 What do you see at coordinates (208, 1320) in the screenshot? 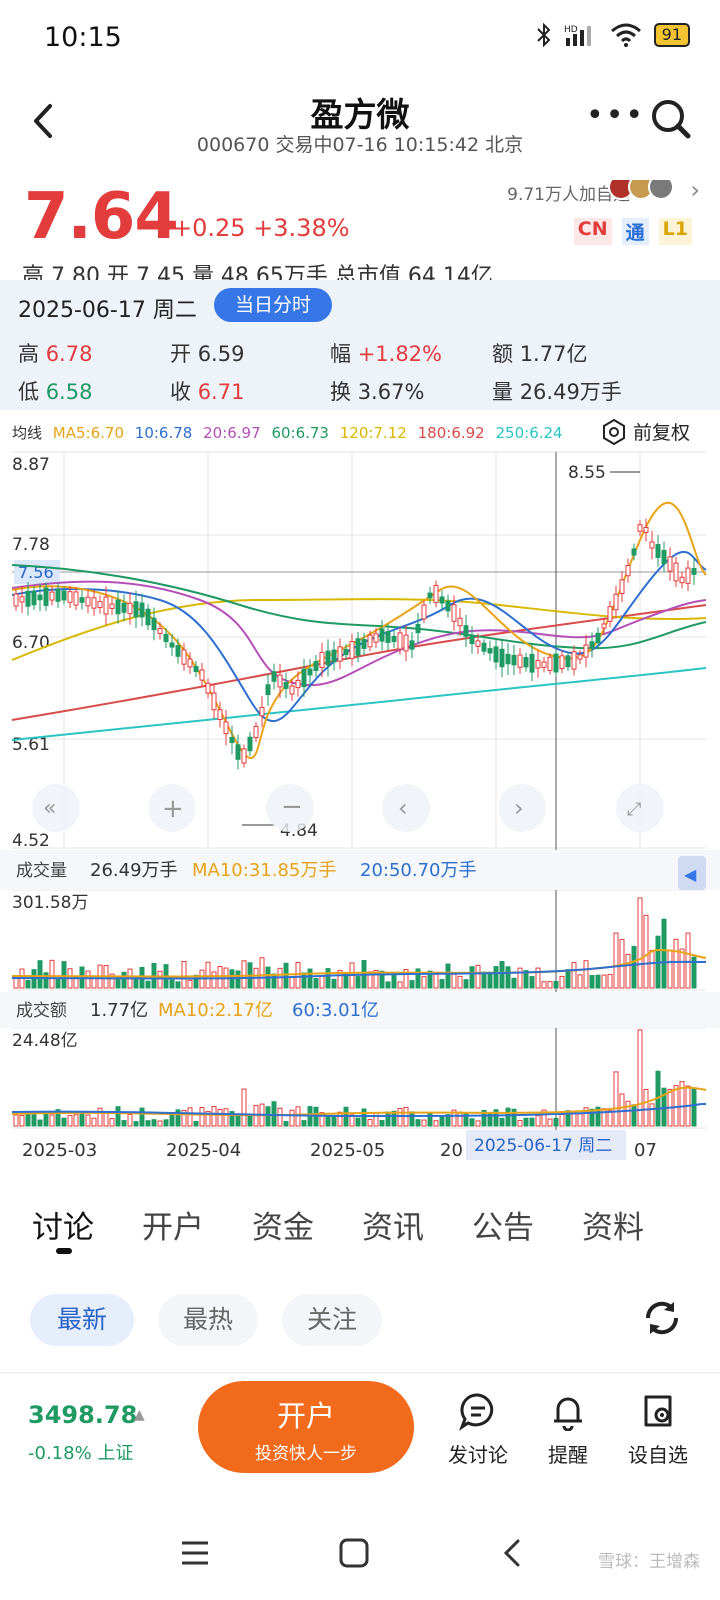
I see `pill-hot: 最热` at bounding box center [208, 1320].